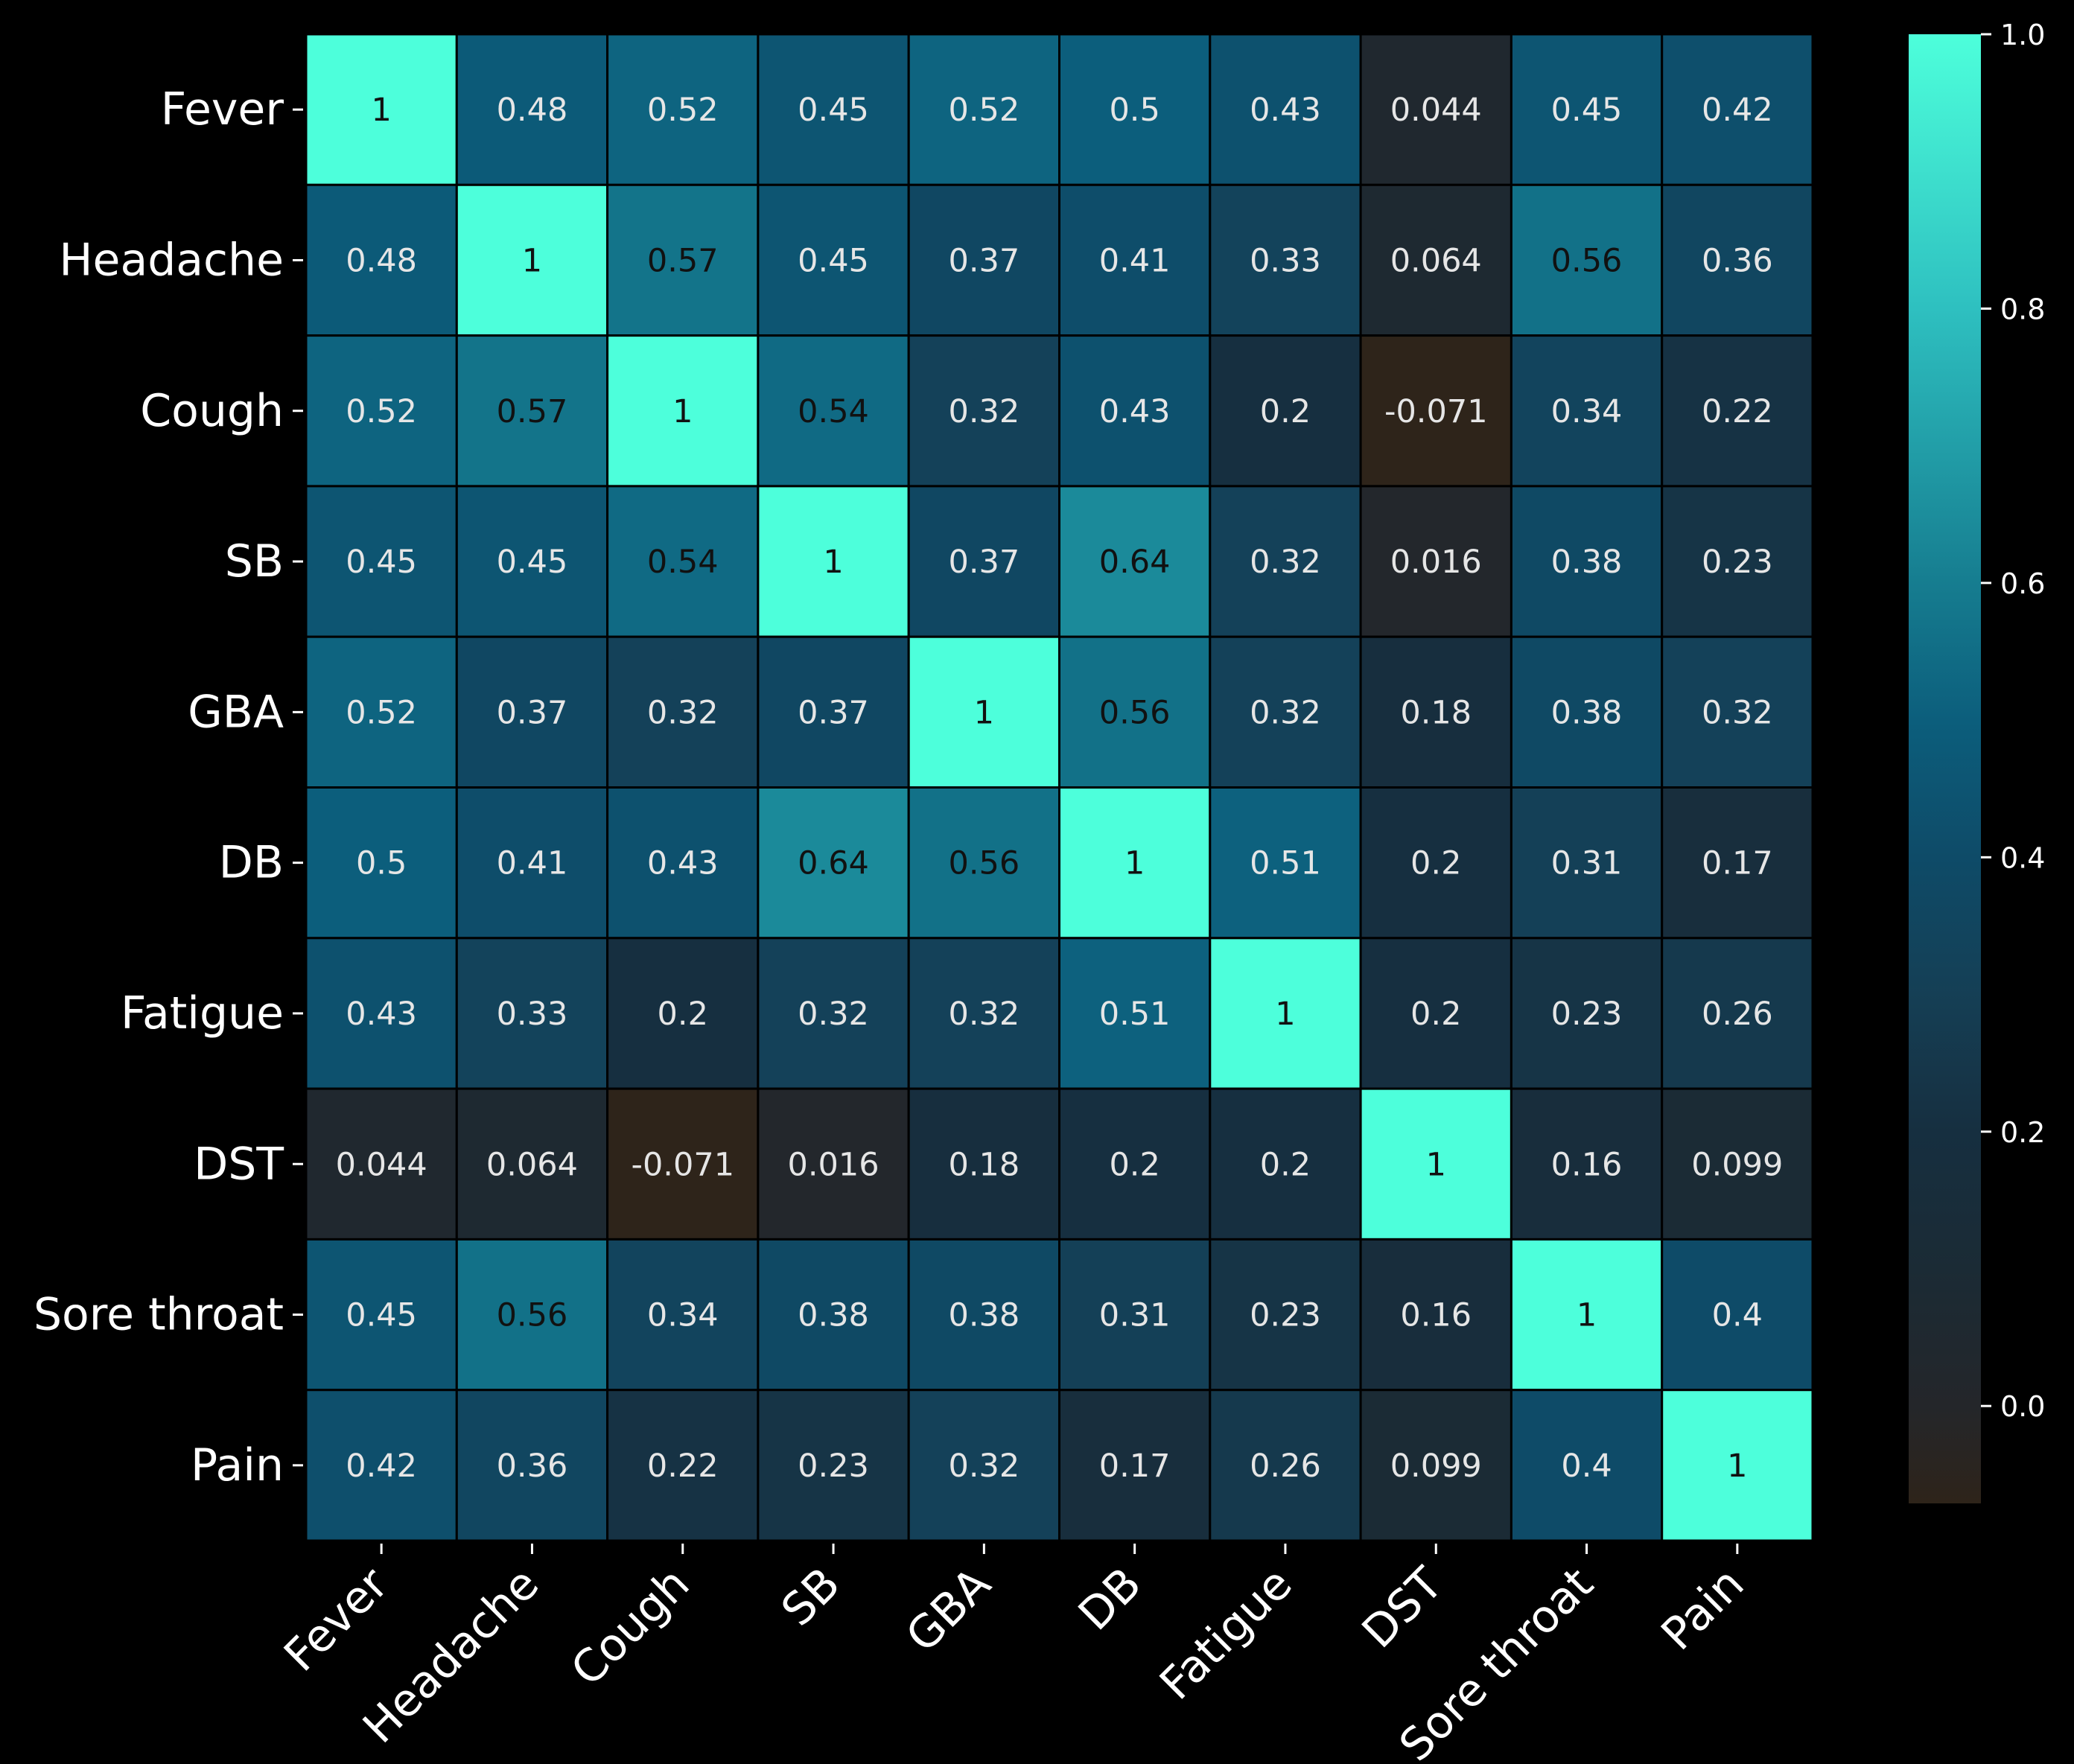  Describe the element at coordinates (1135, 1014) in the screenshot. I see `cell-value-label: 0.51` at that location.